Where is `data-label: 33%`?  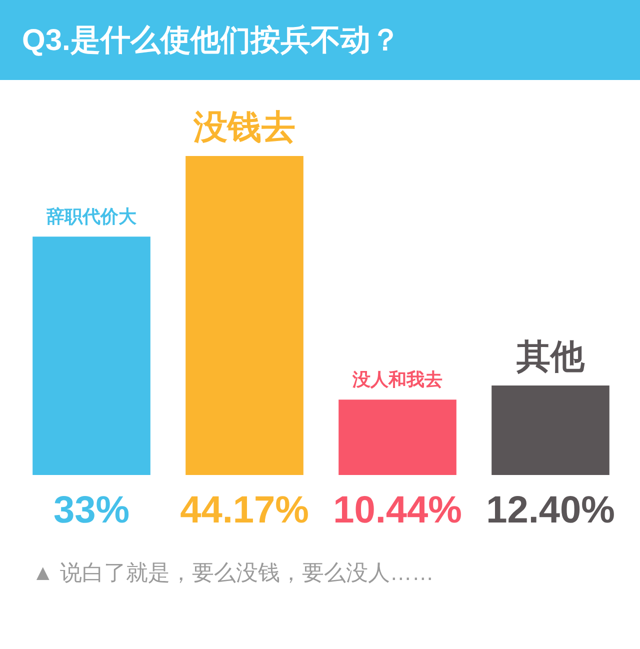
data-label: 33% is located at coordinates (91, 510).